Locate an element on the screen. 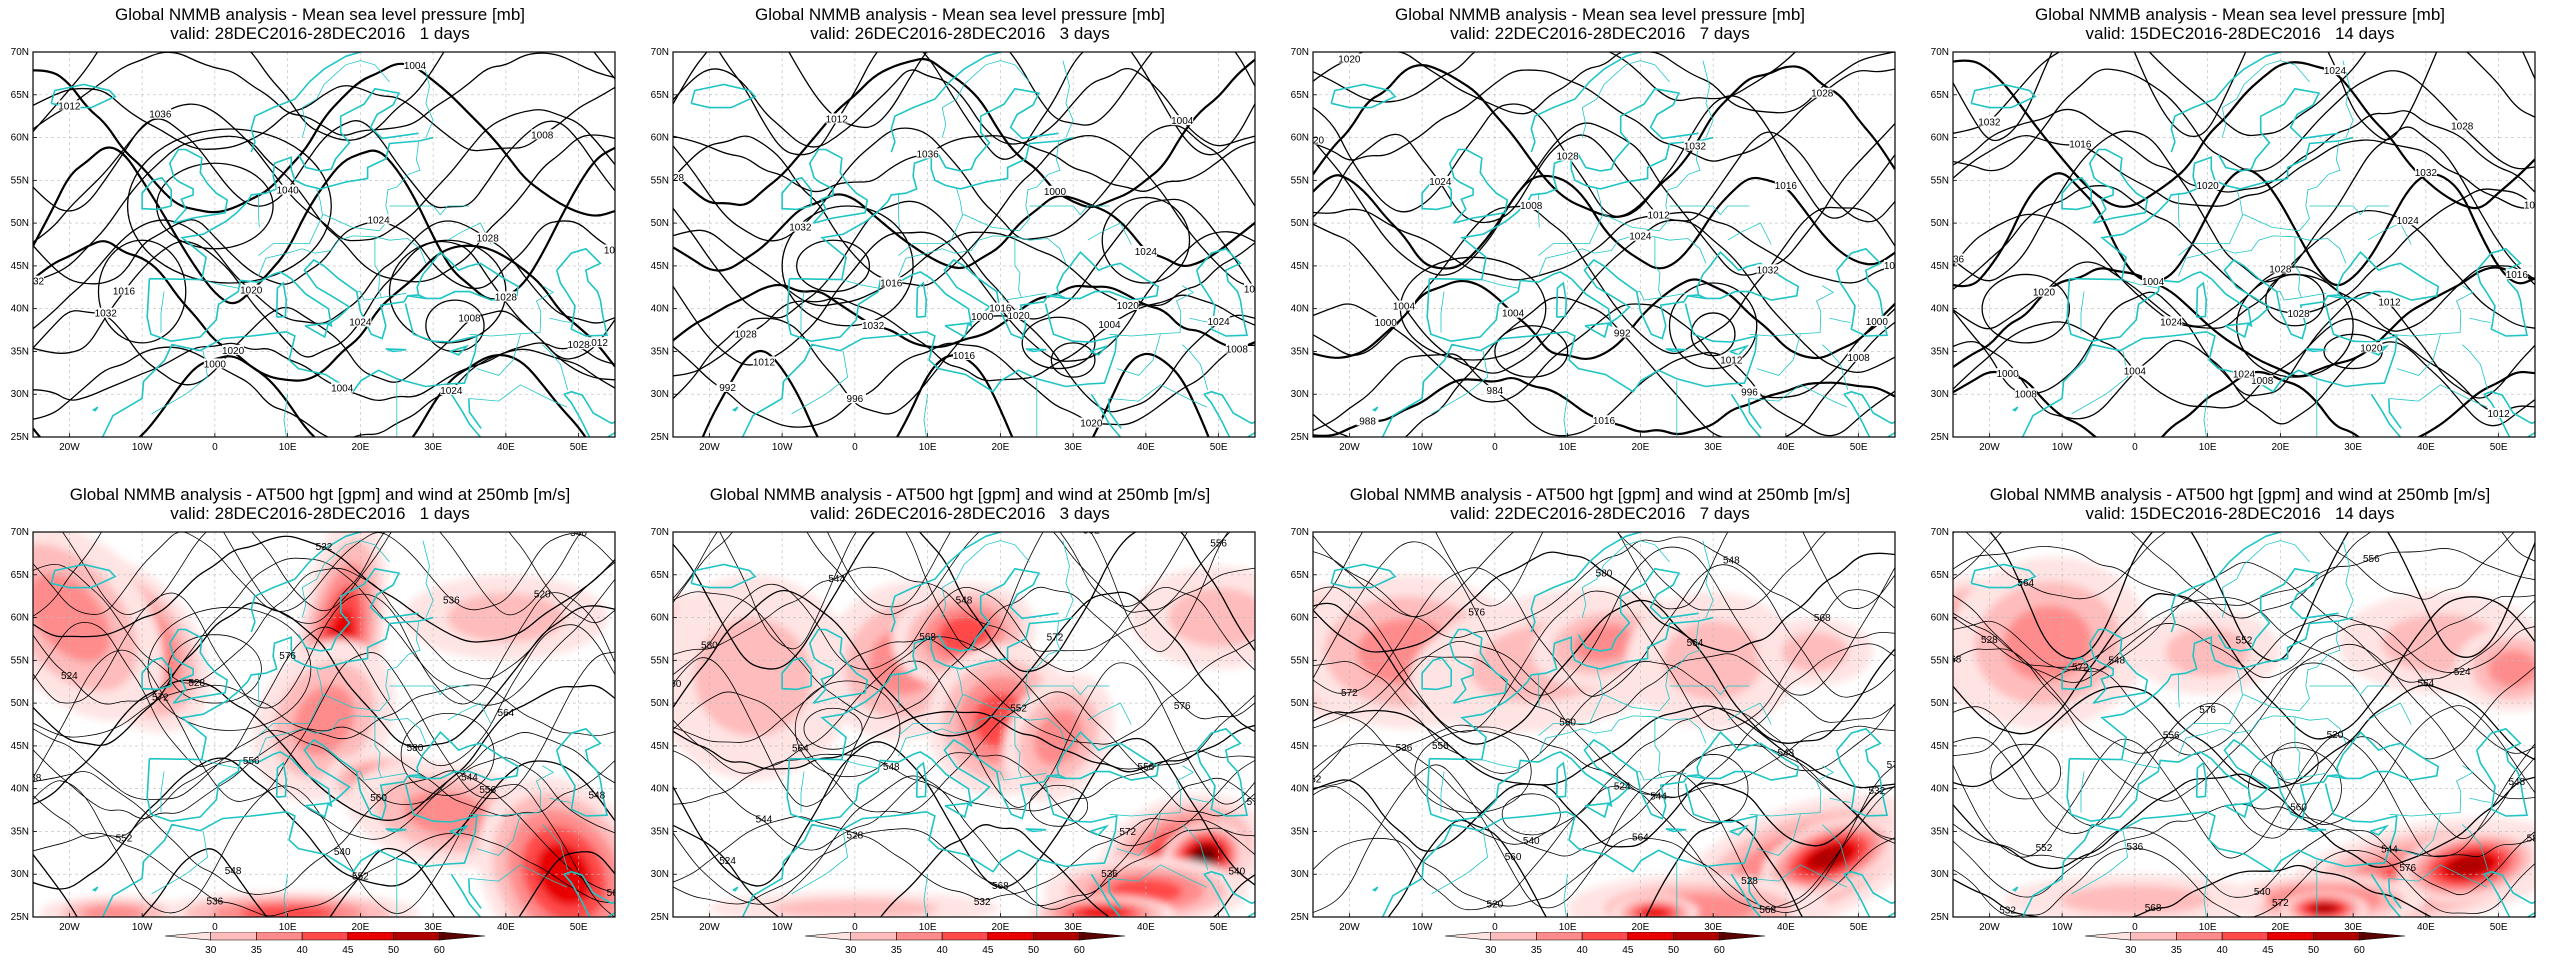 This screenshot has width=2560, height=960. contour-label: 992 is located at coordinates (727, 388).